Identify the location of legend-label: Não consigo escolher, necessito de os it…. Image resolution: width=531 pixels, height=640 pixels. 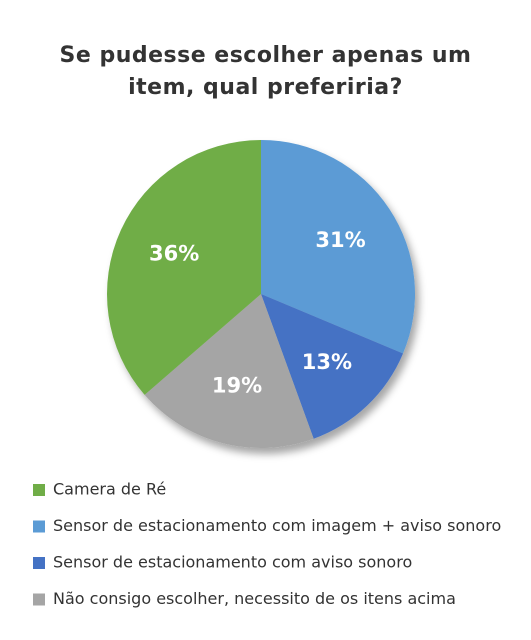
(254, 598).